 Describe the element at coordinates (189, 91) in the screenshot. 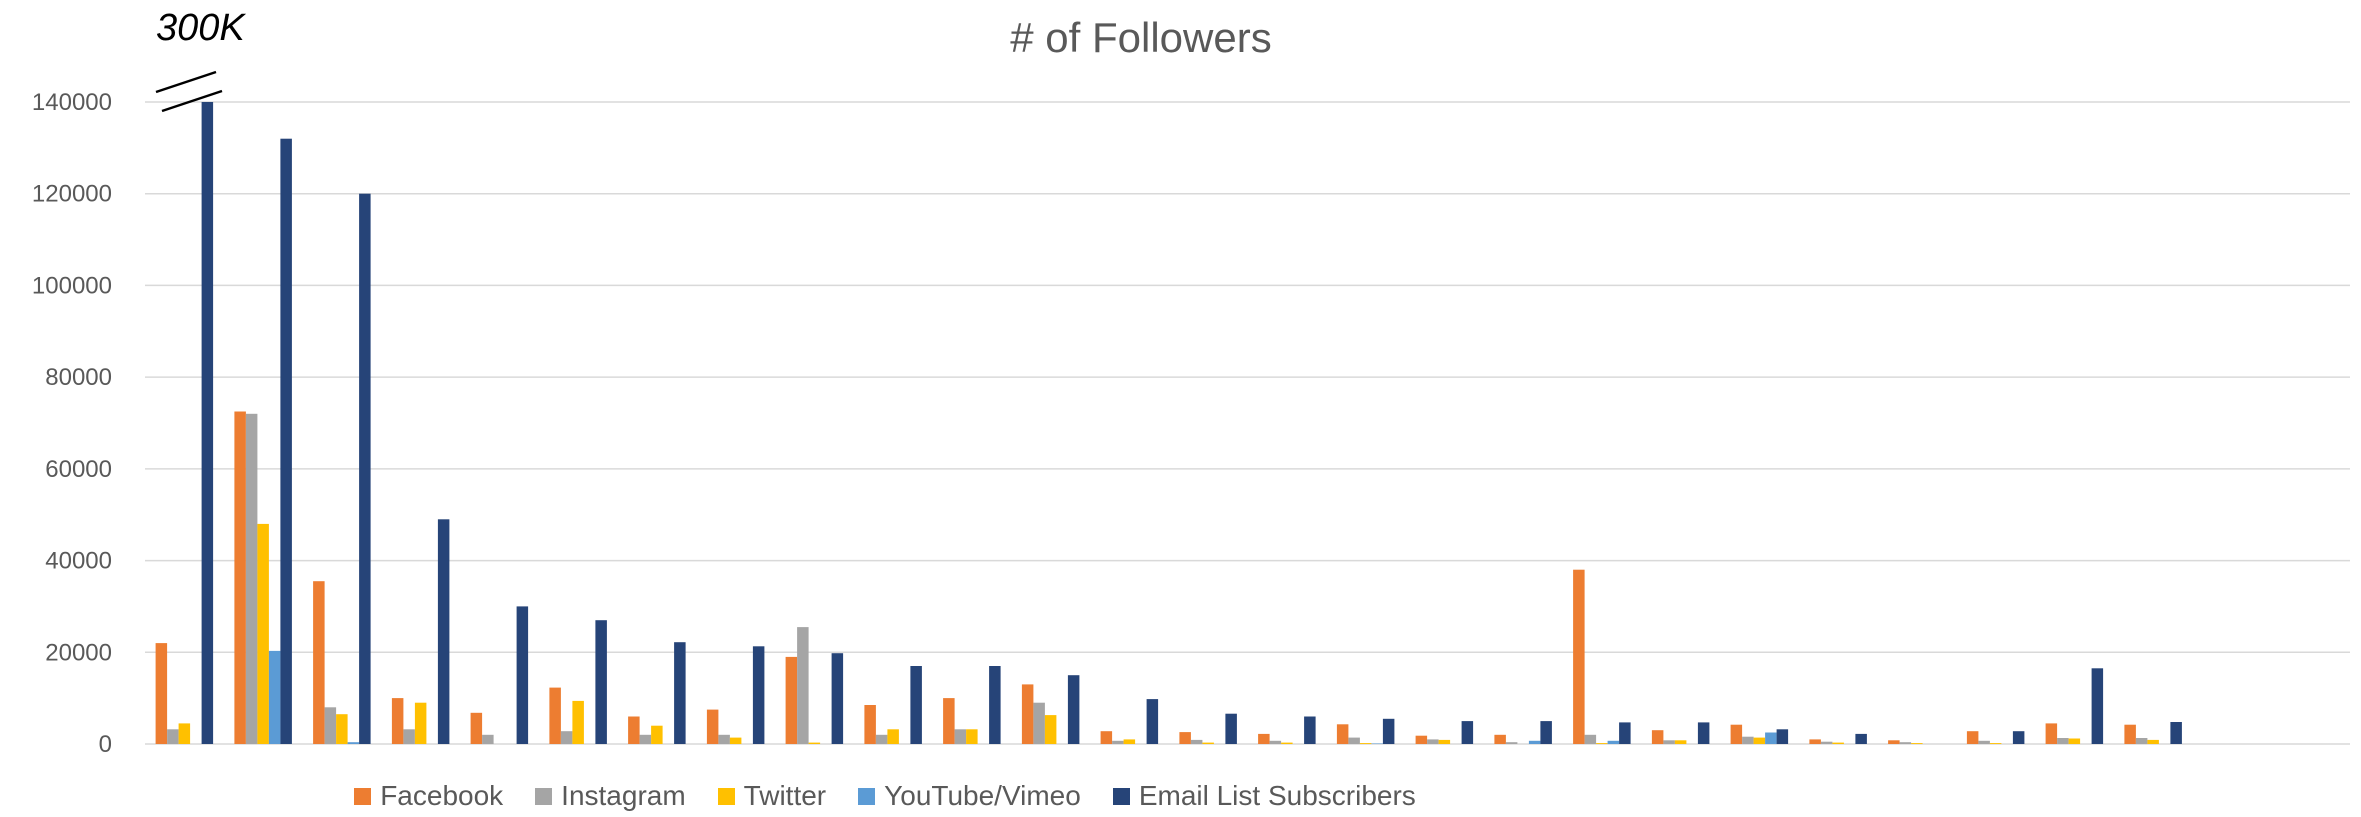

I see `axis-break-marker` at that location.